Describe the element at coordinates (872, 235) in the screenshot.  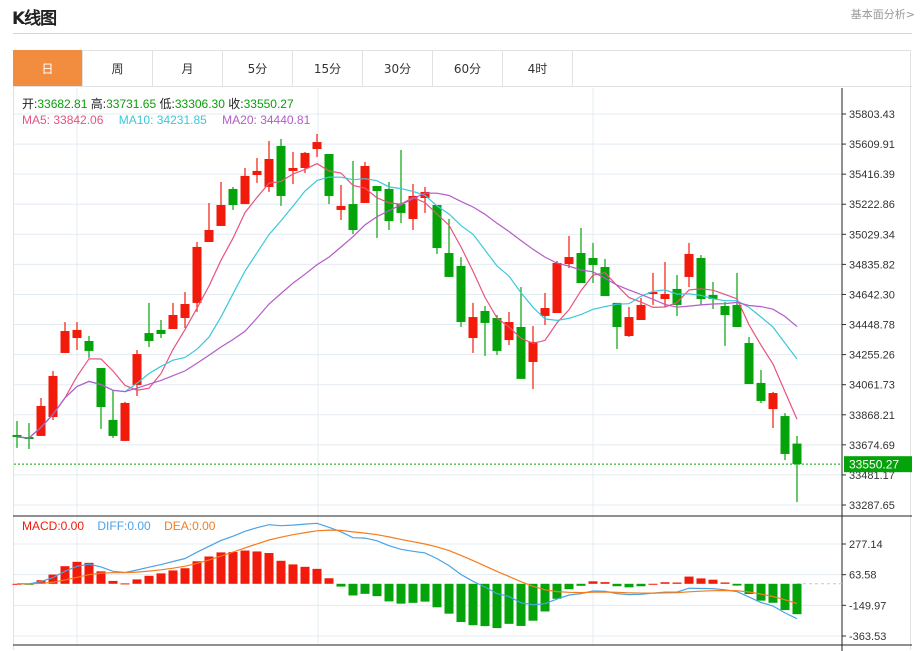
I see `price-axis-label: 35029.34` at that location.